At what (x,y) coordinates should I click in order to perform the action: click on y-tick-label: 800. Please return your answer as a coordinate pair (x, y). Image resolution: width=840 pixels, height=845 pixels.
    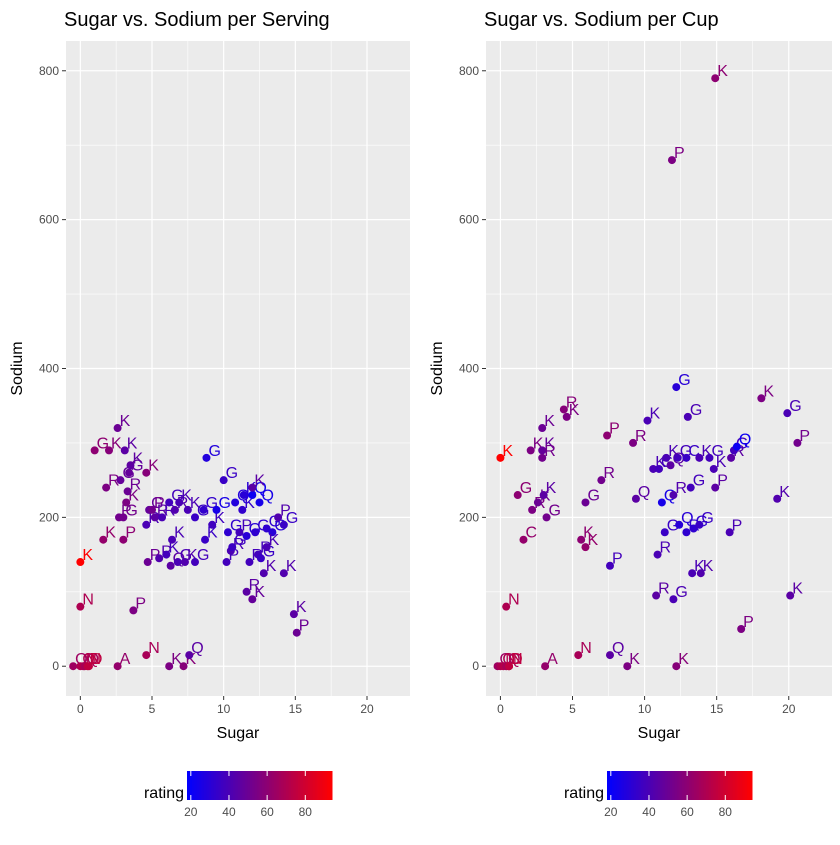
    Looking at the image, I should click on (469, 71).